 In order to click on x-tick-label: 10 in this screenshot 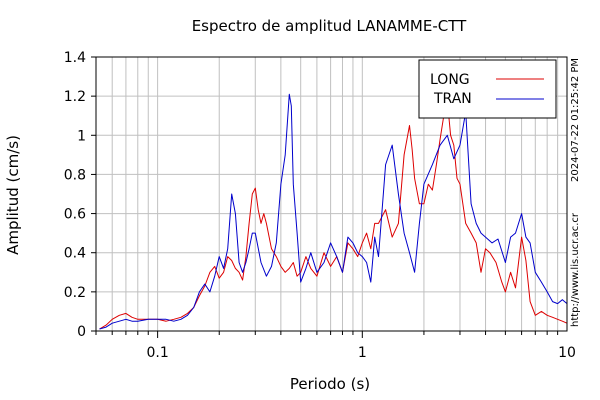, I will do `click(567, 353)`.